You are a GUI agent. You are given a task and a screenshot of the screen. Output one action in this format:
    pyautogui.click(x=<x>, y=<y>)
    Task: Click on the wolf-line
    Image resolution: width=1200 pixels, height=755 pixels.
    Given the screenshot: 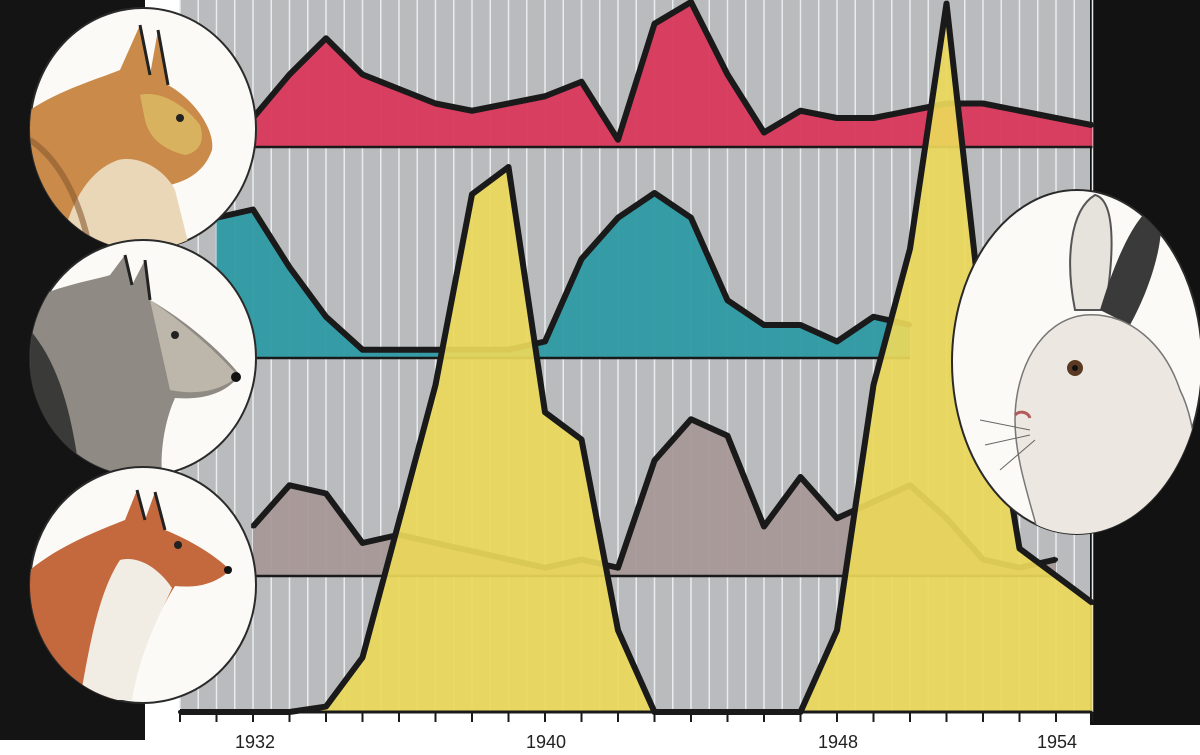 What is the action you would take?
    pyautogui.click(x=563, y=271)
    